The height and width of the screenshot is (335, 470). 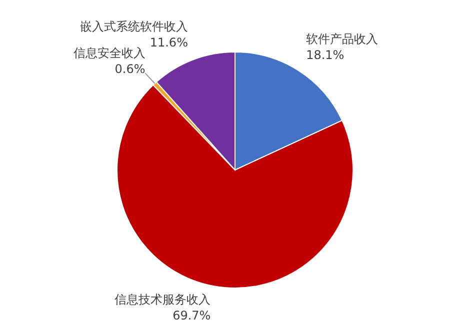 What do you see at coordinates (134, 27) in the screenshot?
I see `slice-label: 嵌入式系统软件收入` at bounding box center [134, 27].